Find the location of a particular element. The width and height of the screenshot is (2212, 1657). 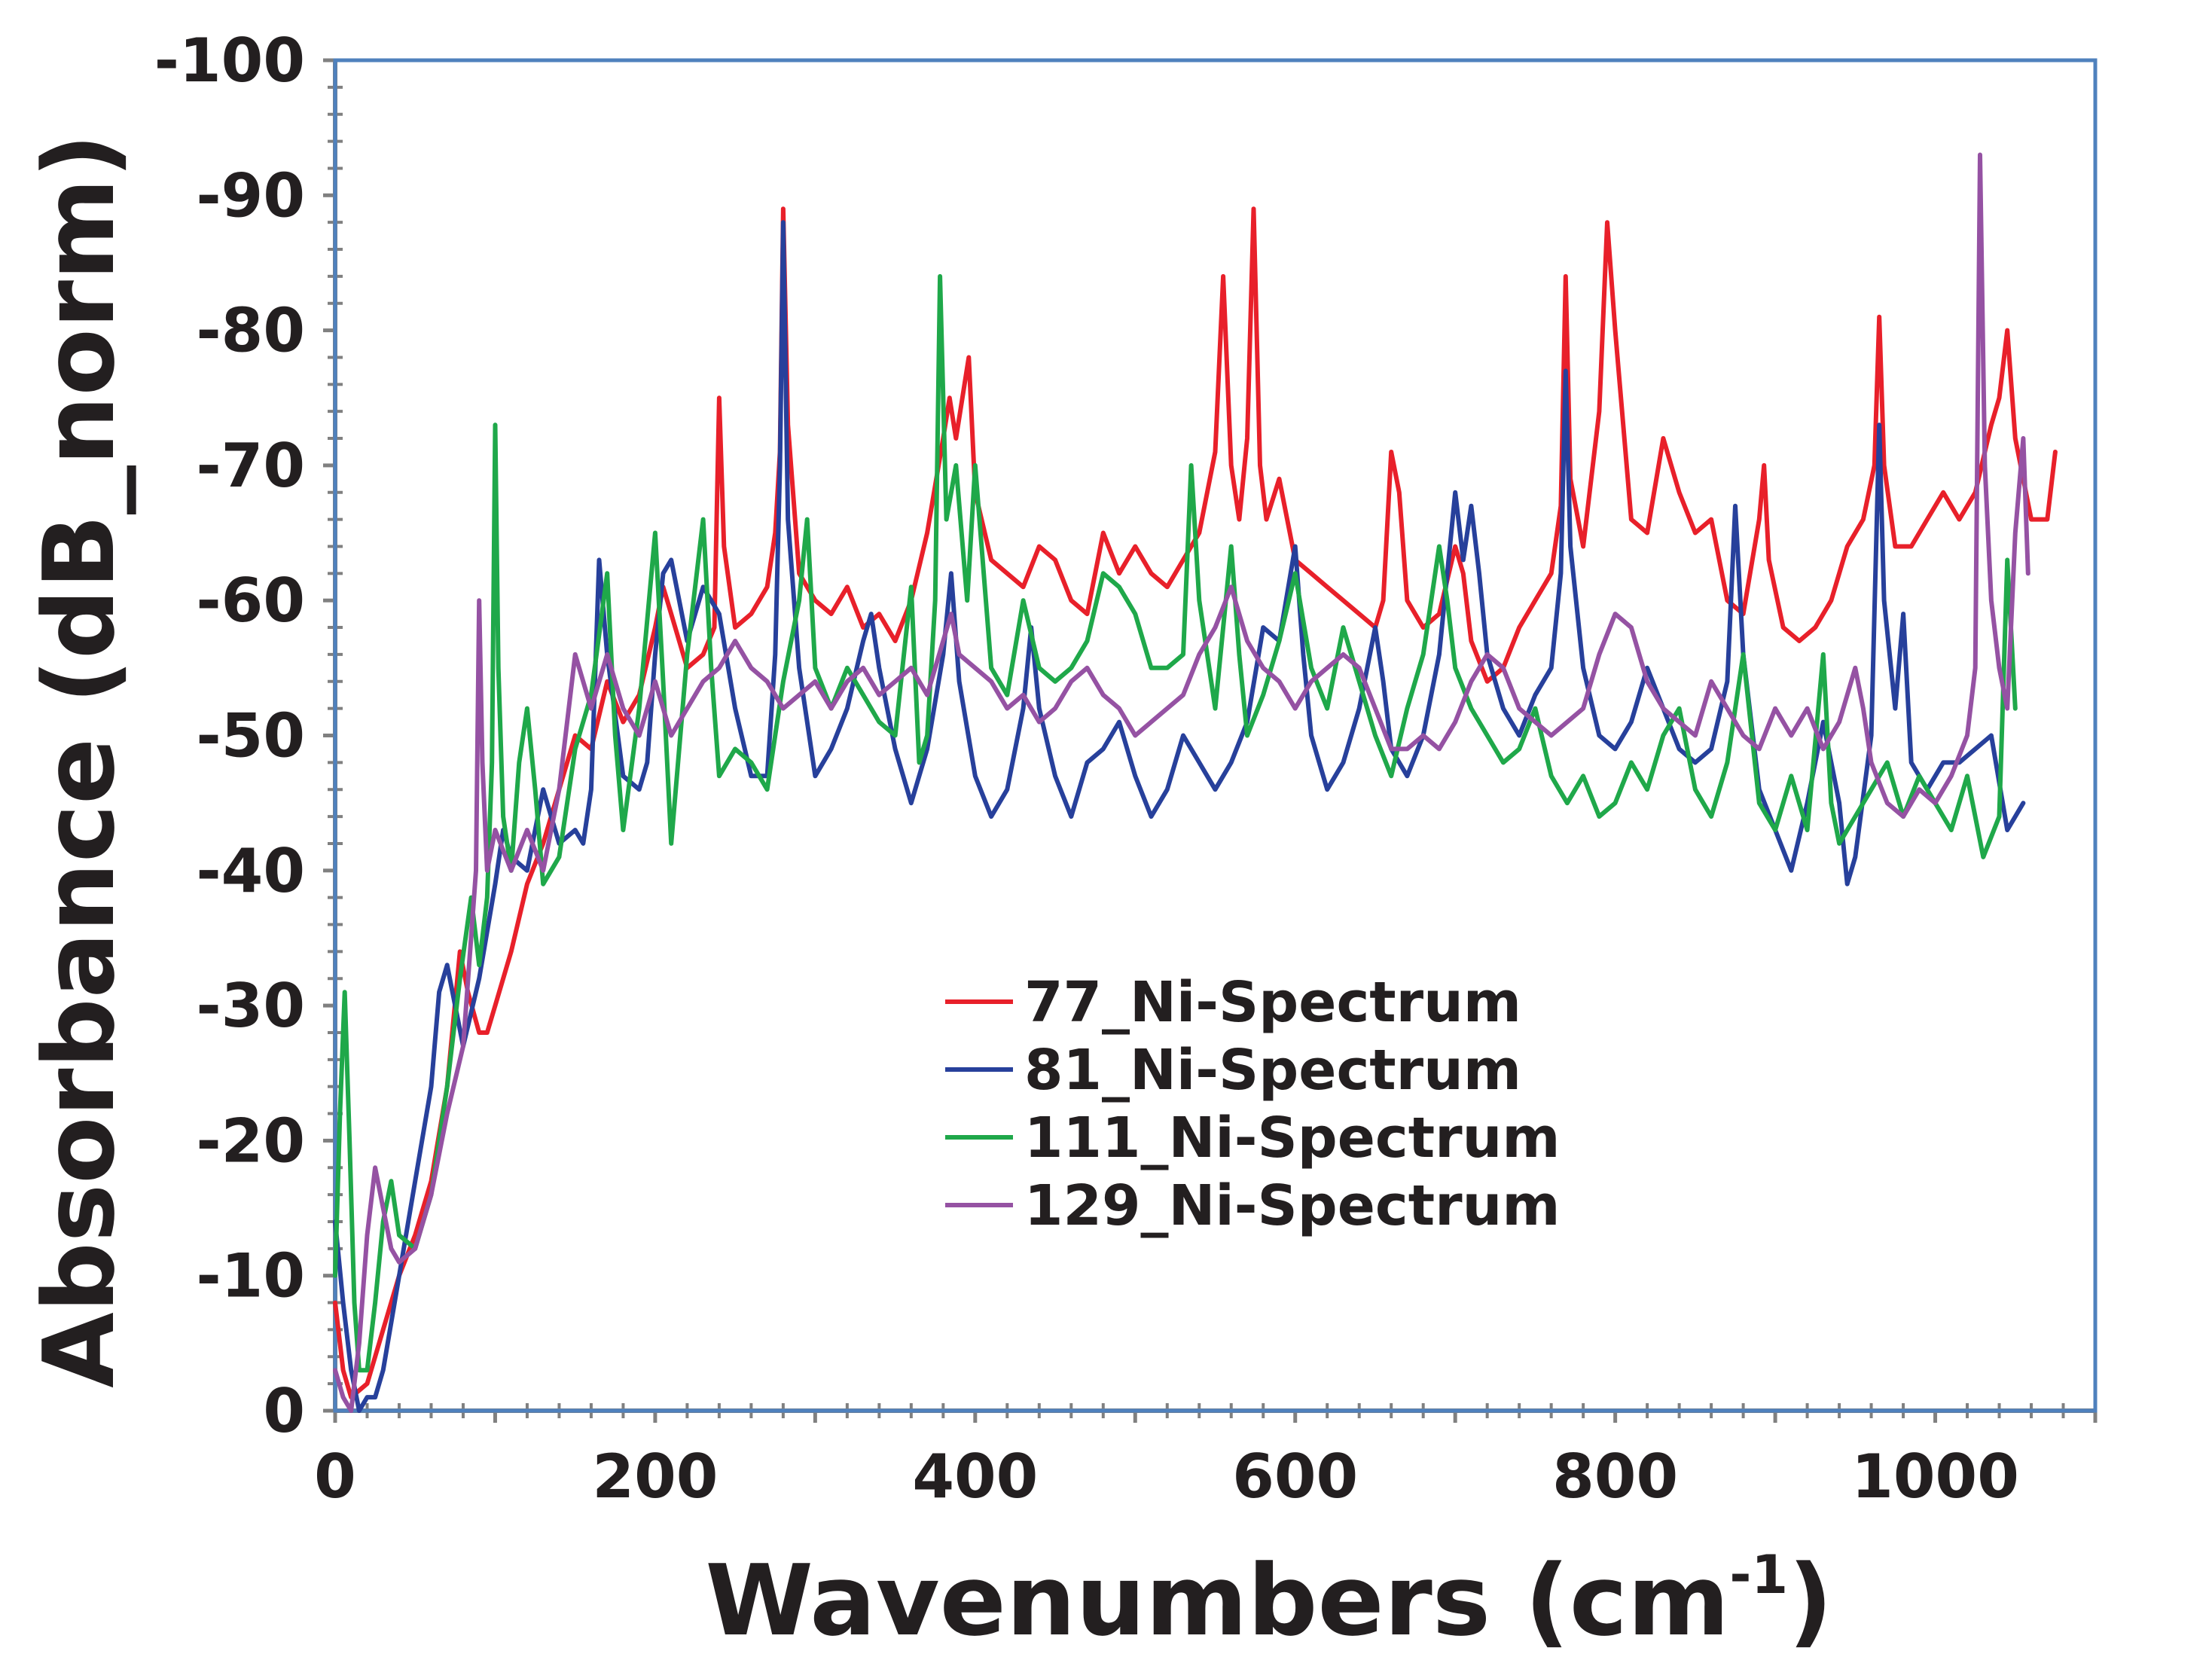

x-axis-title-close: ) is located at coordinates (1810, 1600).